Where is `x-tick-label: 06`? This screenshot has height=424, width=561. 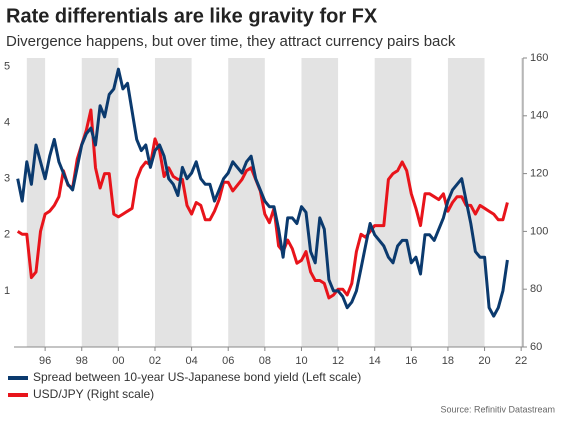
x-tick-label: 06 is located at coordinates (228, 361).